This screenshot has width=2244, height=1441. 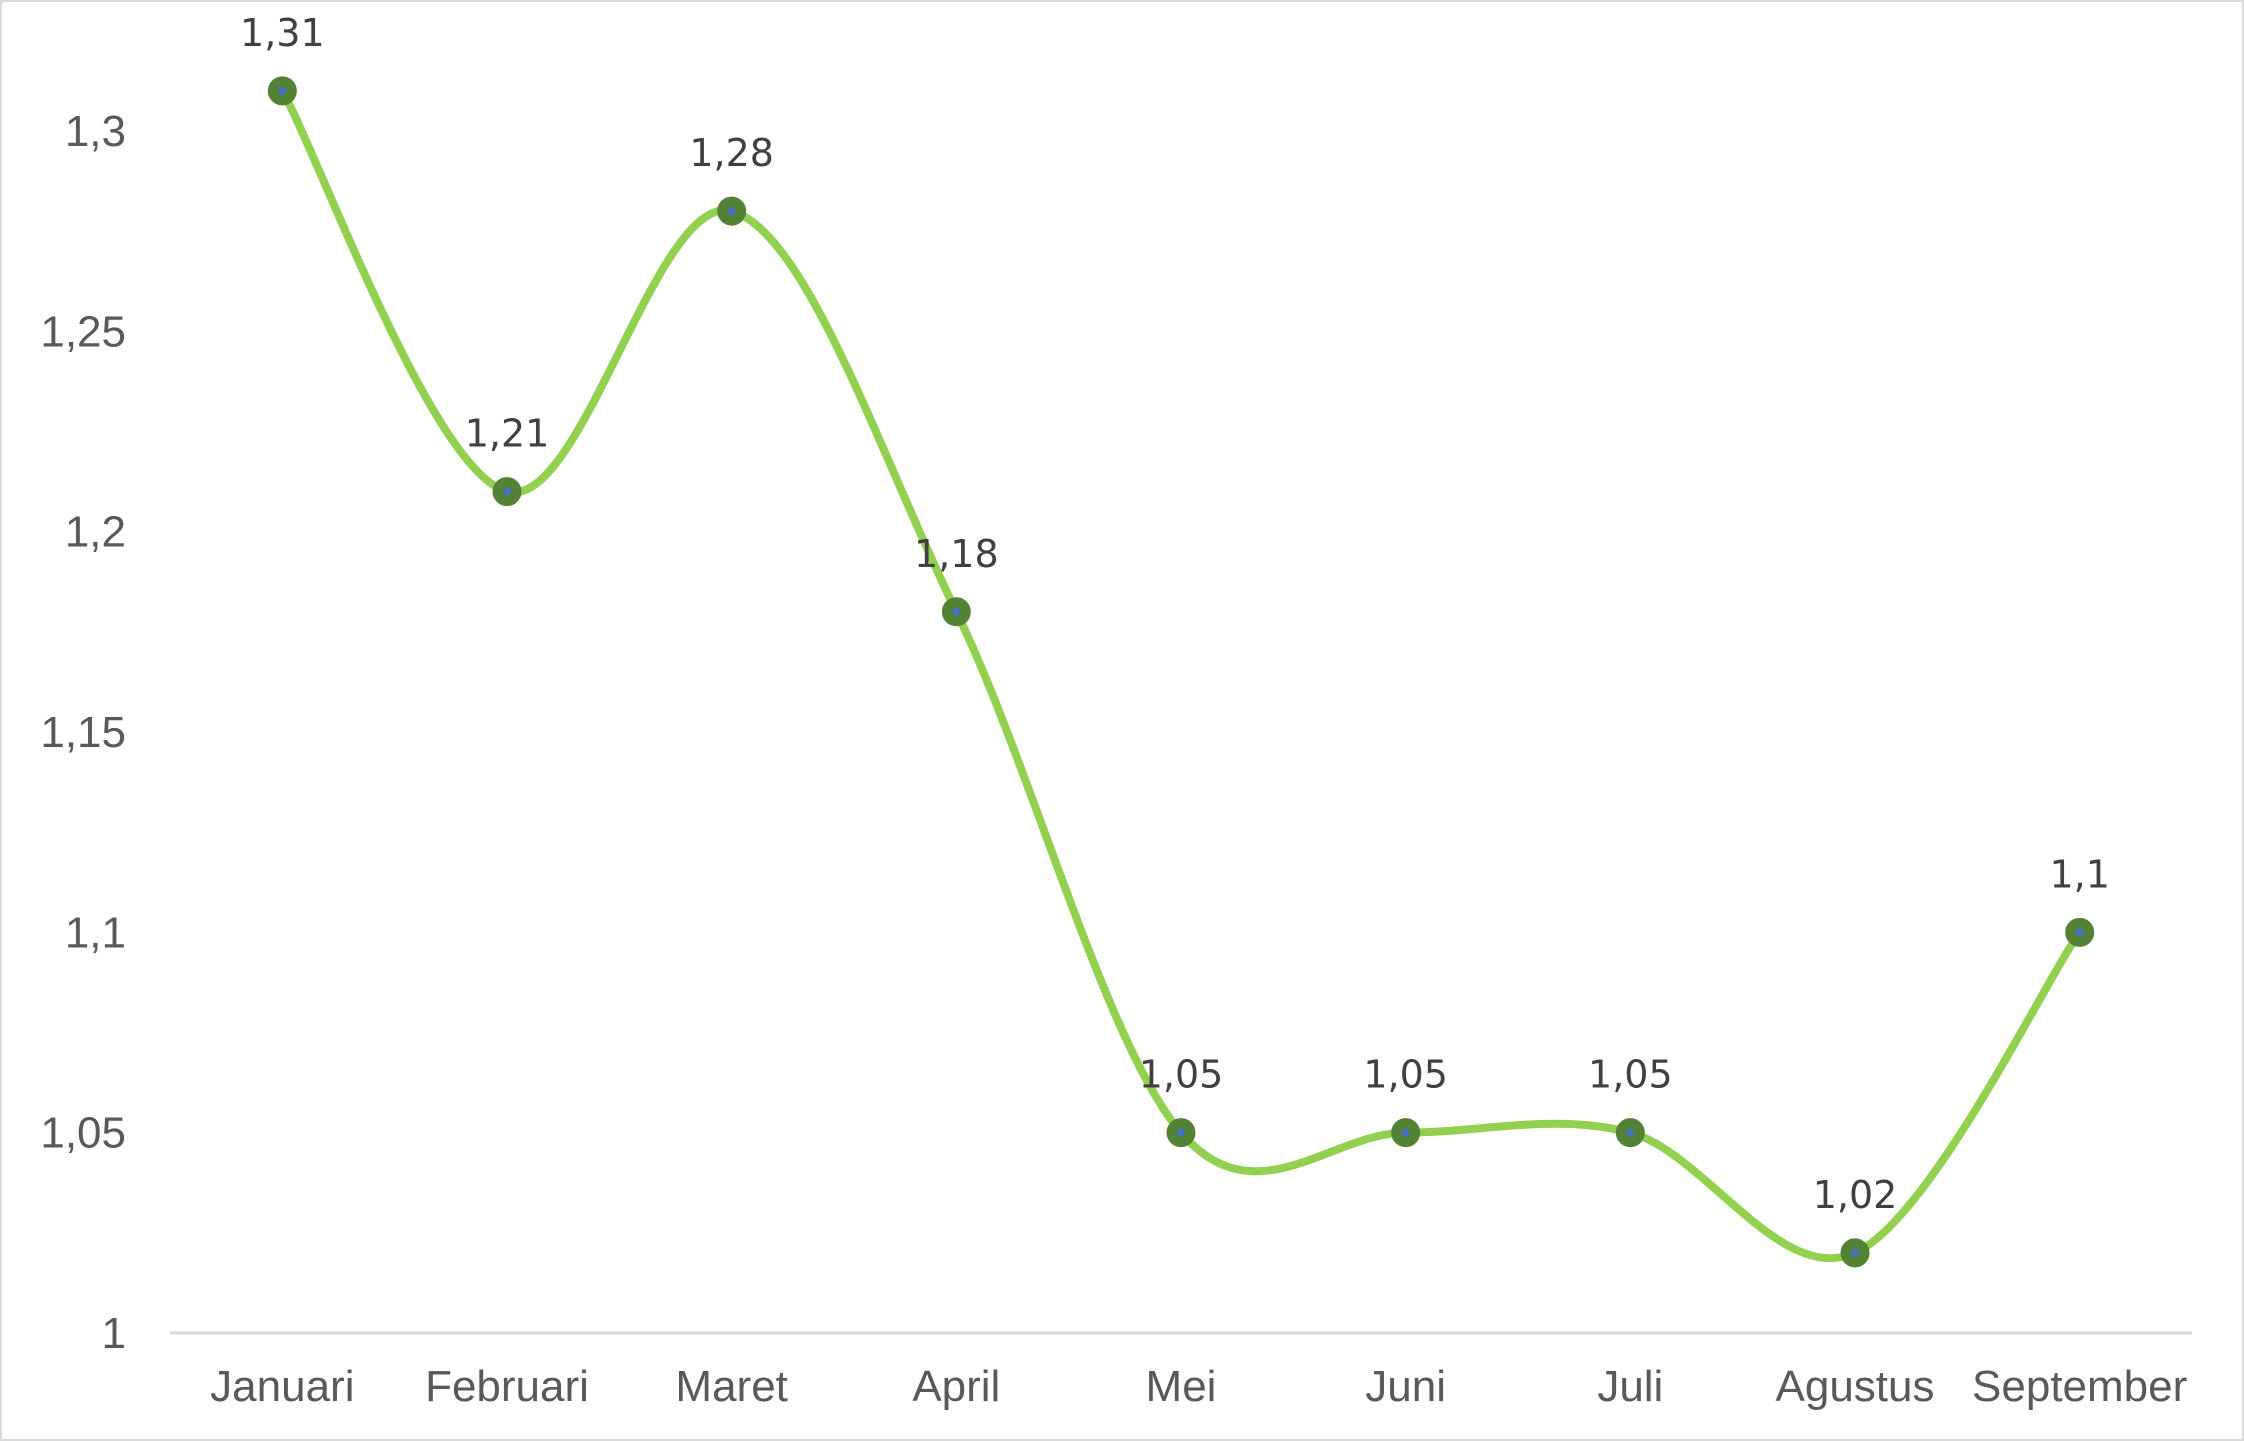 I want to click on x-tick-label: April, so click(x=956, y=1386).